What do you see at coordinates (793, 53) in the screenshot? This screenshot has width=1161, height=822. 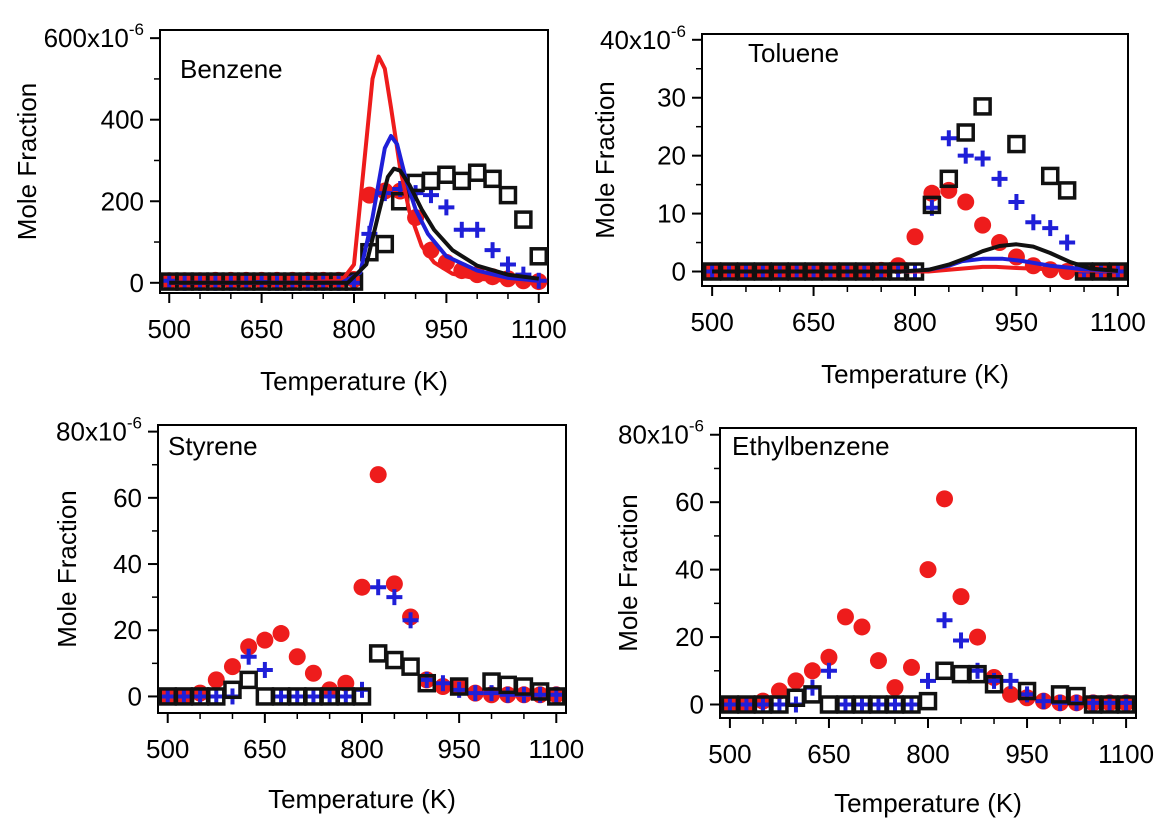 I see `panel-title: Toluene` at bounding box center [793, 53].